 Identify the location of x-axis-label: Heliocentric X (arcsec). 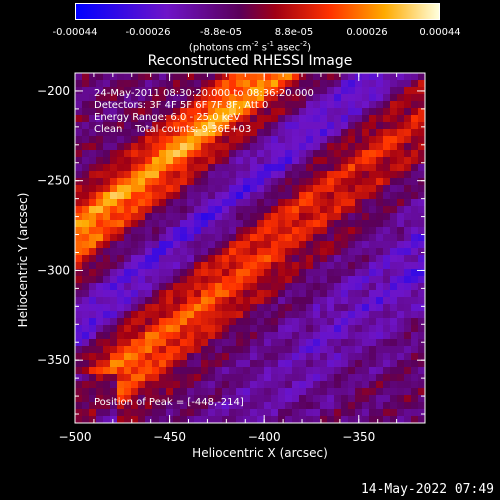
(260, 453).